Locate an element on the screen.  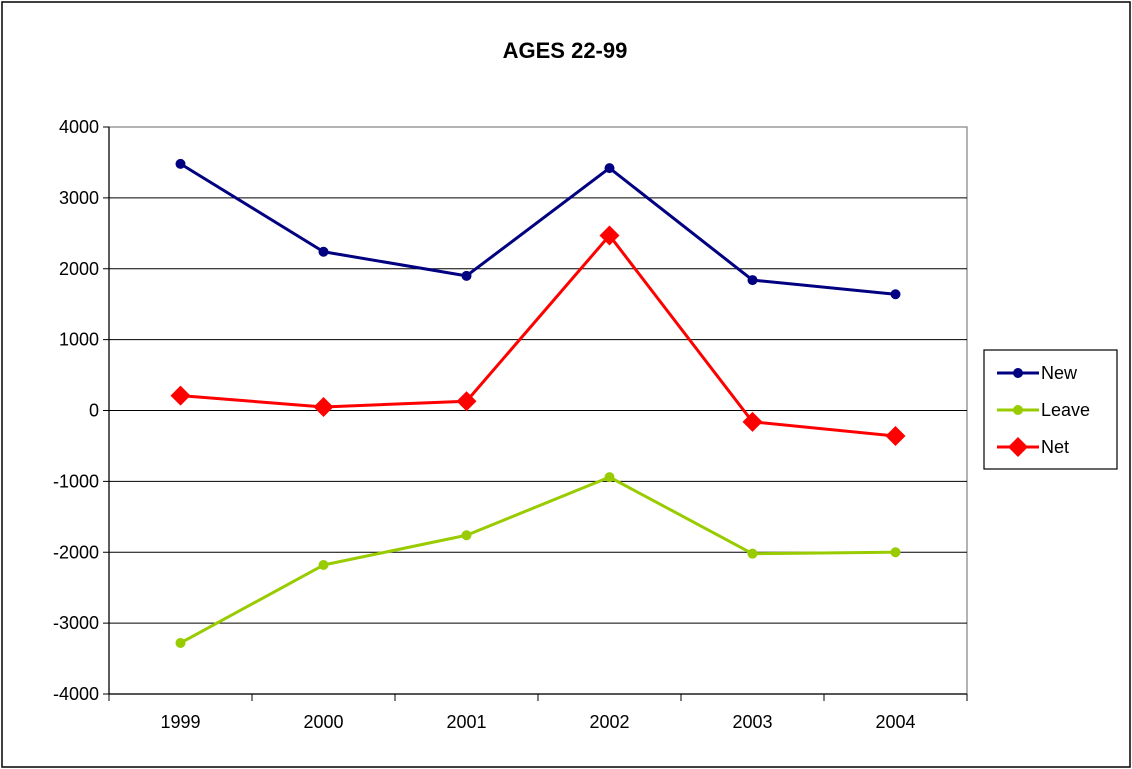
x-tick-label: 2002 is located at coordinates (609, 722).